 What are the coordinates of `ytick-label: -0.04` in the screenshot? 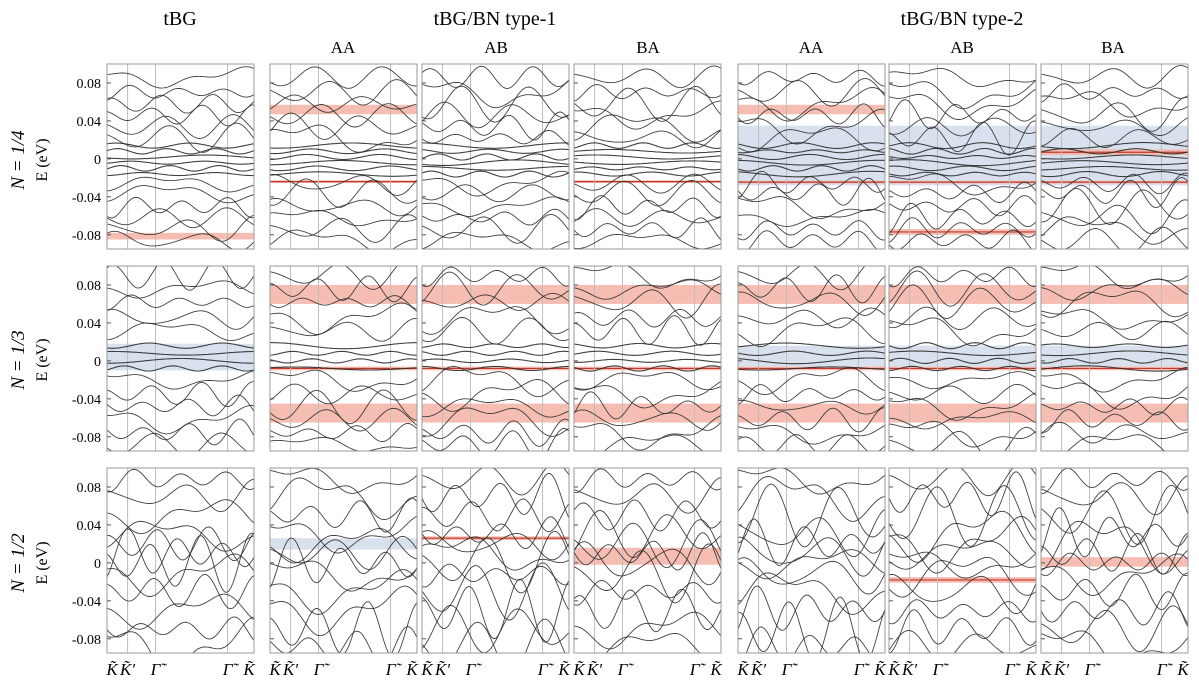 It's located at (86, 400).